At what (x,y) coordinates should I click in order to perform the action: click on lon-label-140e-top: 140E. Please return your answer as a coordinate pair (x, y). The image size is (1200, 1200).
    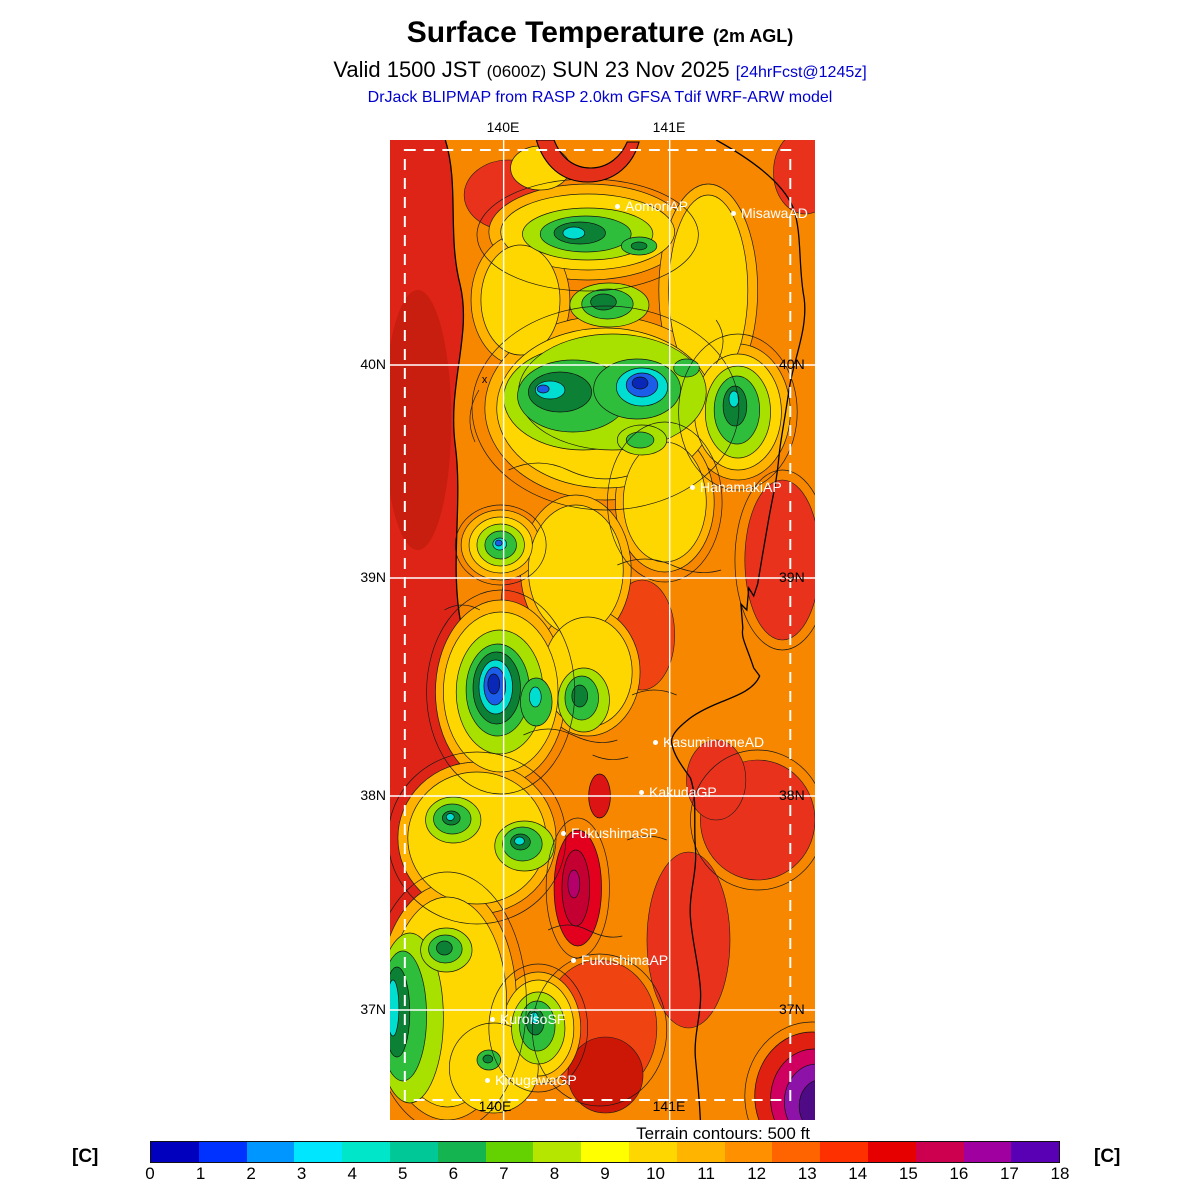
    Looking at the image, I should click on (503, 127).